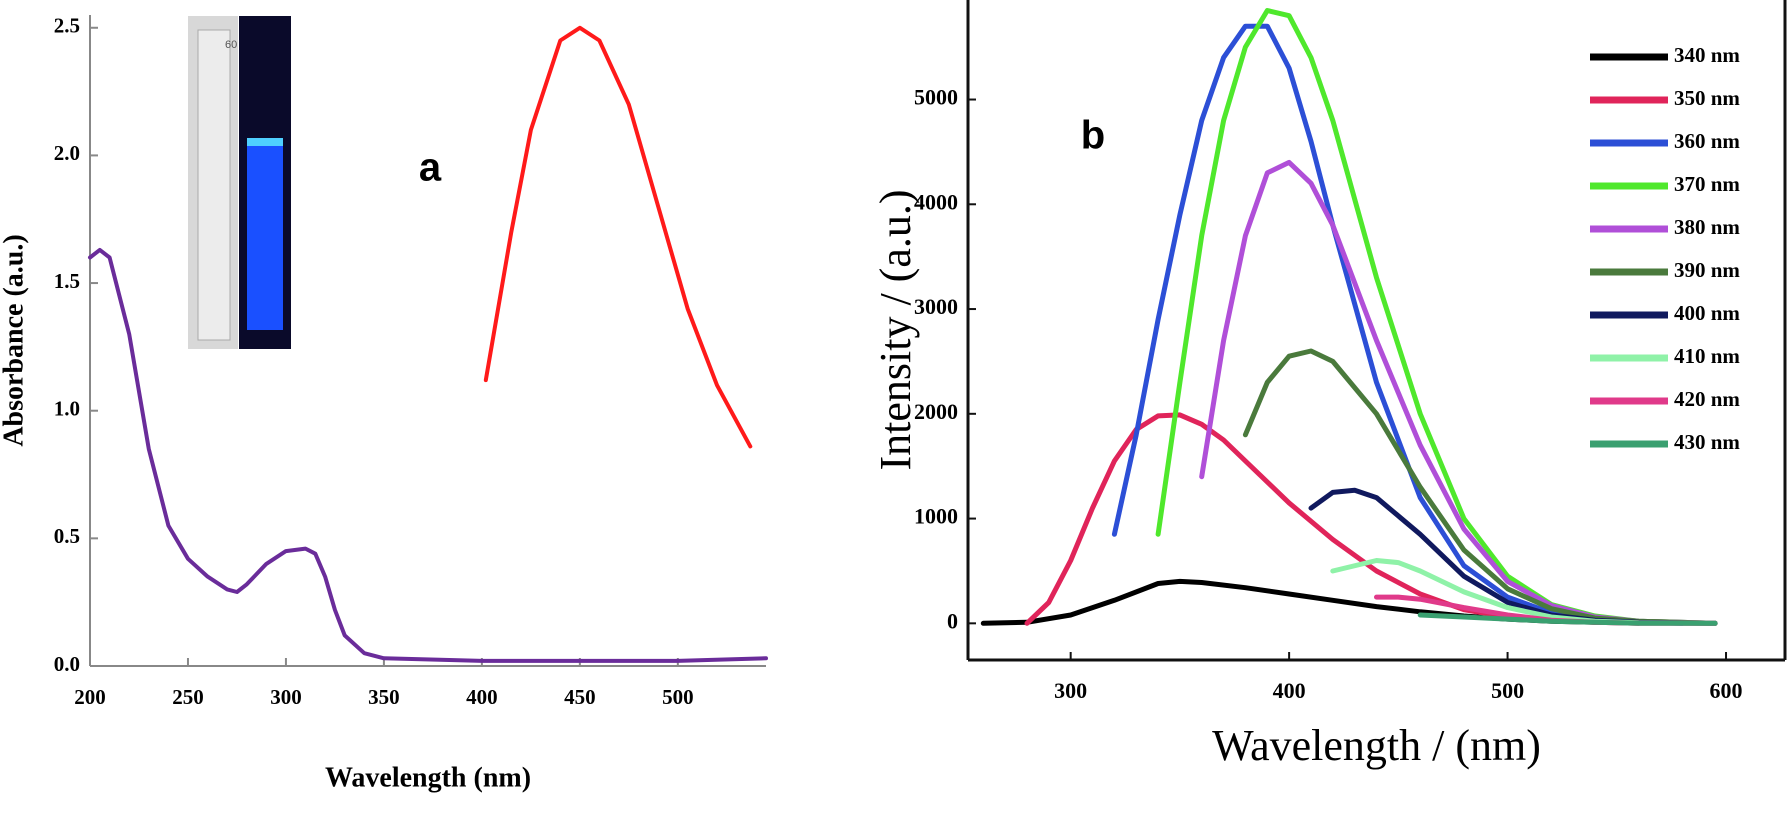 The height and width of the screenshot is (831, 1790). Describe the element at coordinates (580, 697) in the screenshot. I see `x-tick-label: 450` at that location.